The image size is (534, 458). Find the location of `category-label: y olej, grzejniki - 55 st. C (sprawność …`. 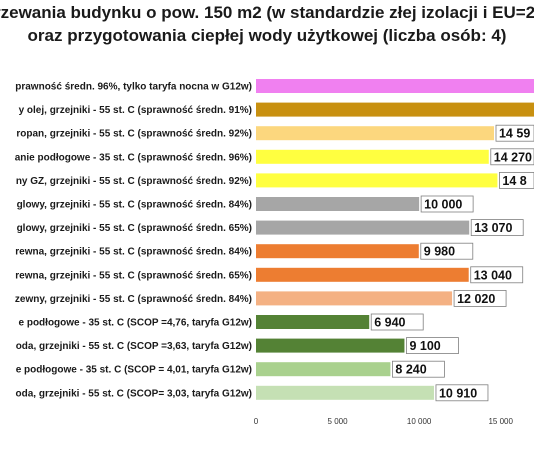

category-label: y olej, grzejniki - 55 st. C (sprawność … is located at coordinates (135, 110).